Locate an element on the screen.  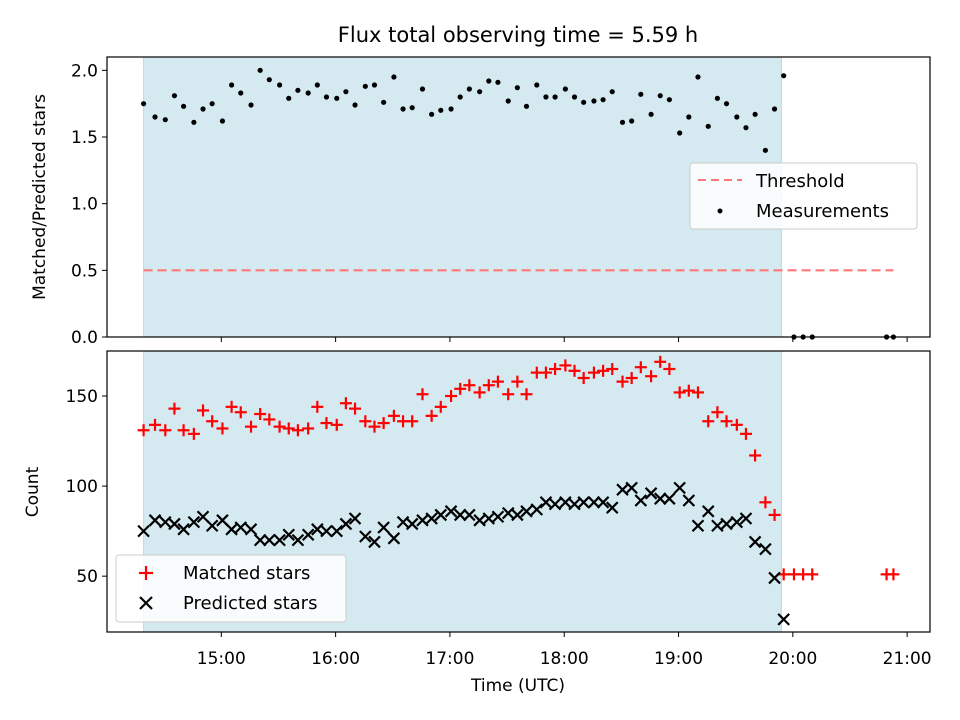
threshold-legend-label: Threshold is located at coordinates (800, 181).